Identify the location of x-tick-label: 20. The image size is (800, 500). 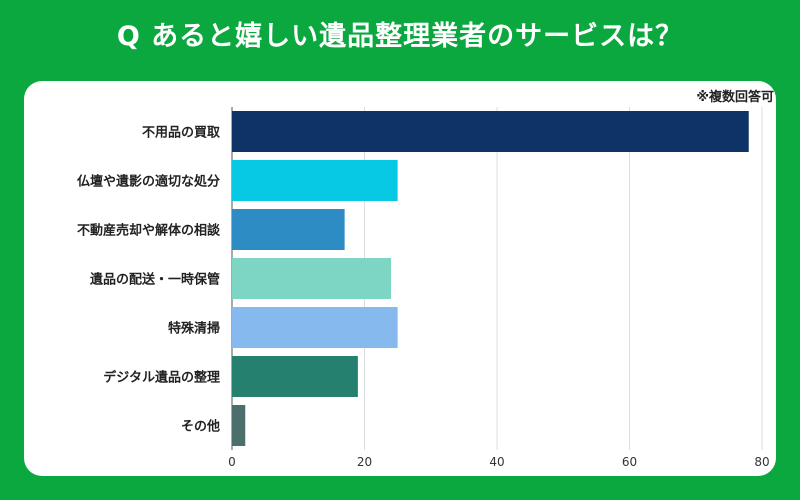
(364, 462).